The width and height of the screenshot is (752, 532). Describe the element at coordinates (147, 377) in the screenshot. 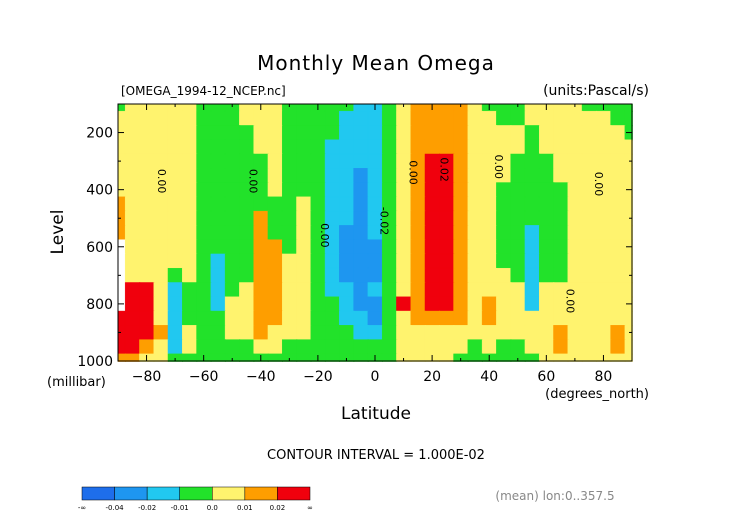

I see `x-tick-label: −80` at that location.